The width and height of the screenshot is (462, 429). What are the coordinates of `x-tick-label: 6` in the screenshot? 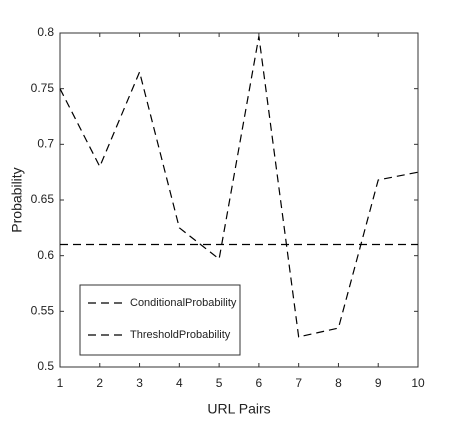 It's located at (259, 383).